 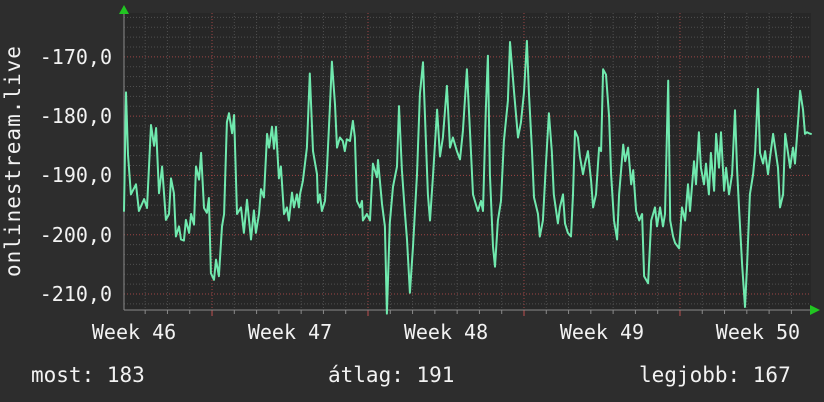 I want to click on y-tick-label: -210,0, so click(x=75, y=293).